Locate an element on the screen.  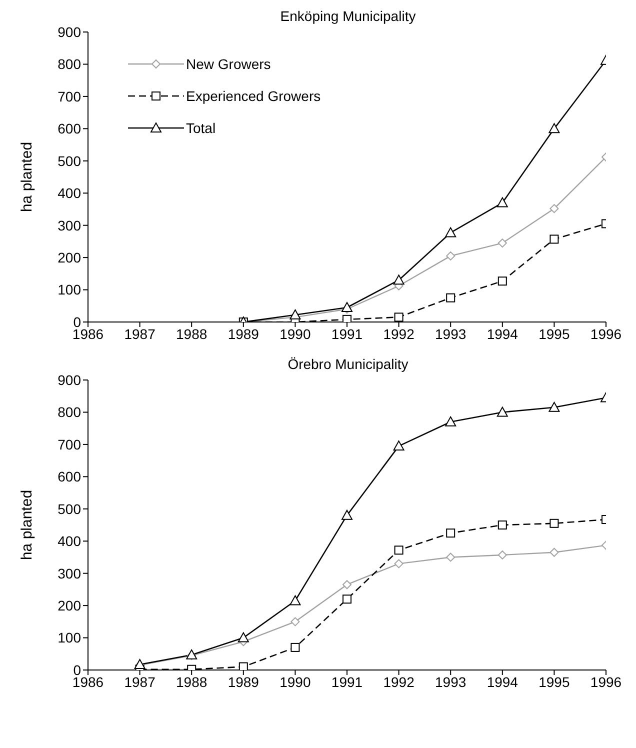
legend-label: Total is located at coordinates (201, 128).